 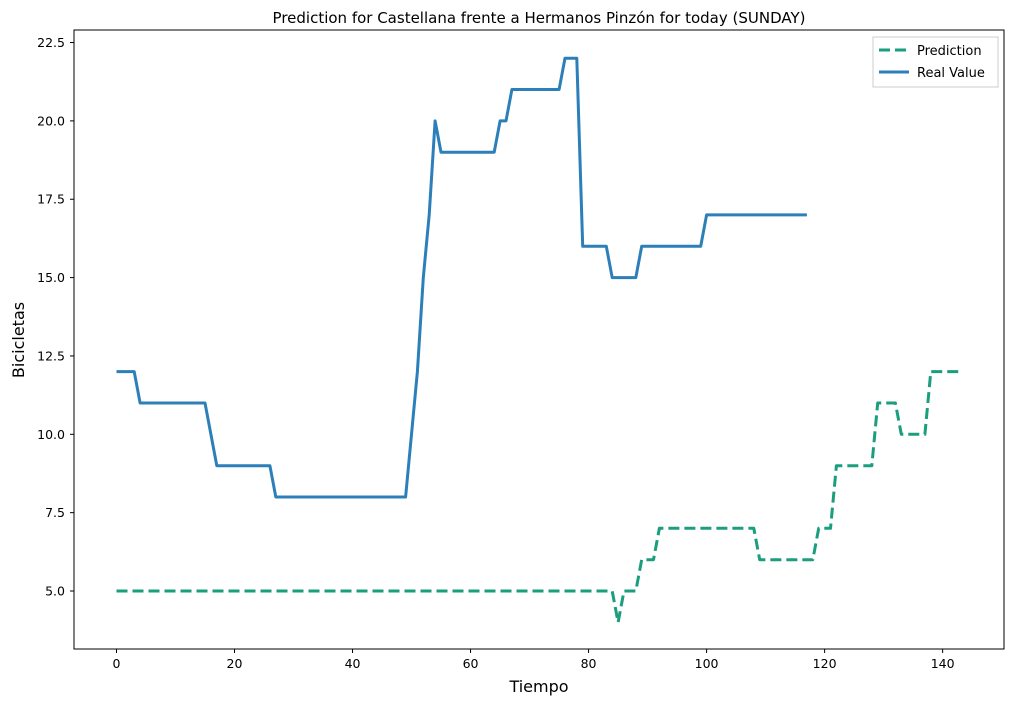 What do you see at coordinates (353, 663) in the screenshot?
I see `x-tick-label: 40` at bounding box center [353, 663].